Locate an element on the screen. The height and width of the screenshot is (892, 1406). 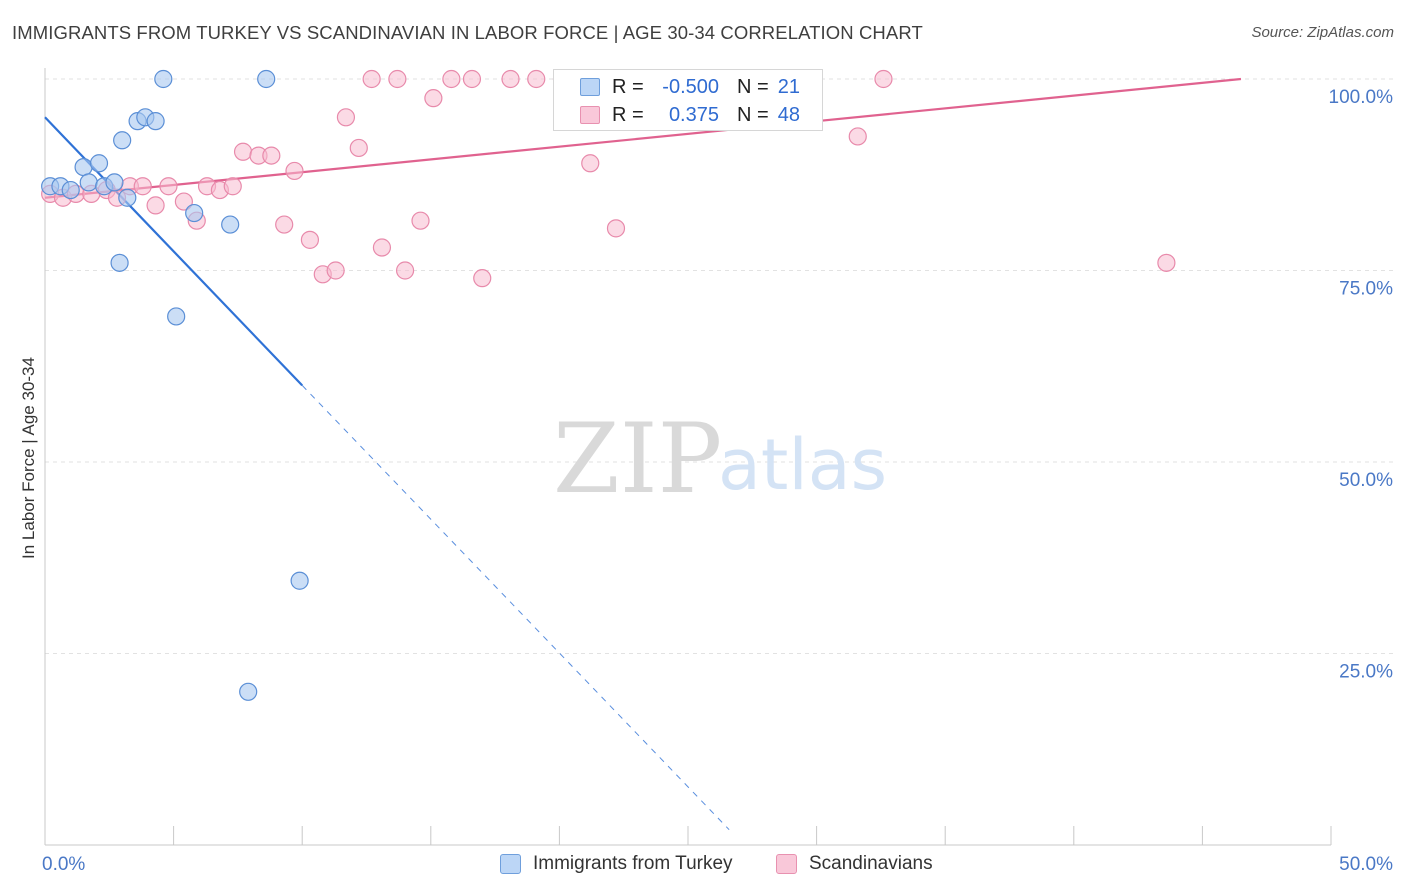
y-tick-label: 100.0% is located at coordinates (1361, 97).